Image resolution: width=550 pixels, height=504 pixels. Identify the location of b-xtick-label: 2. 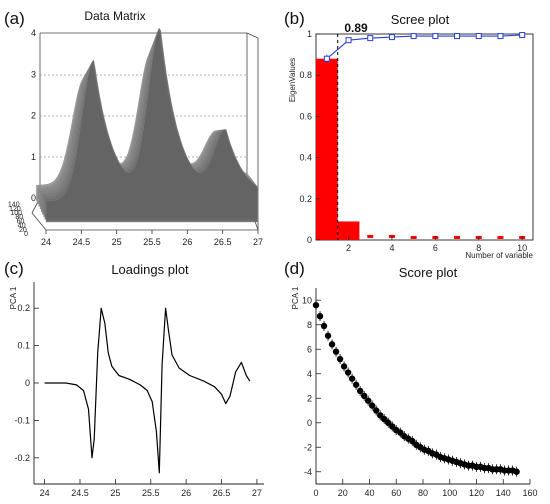
(348, 248).